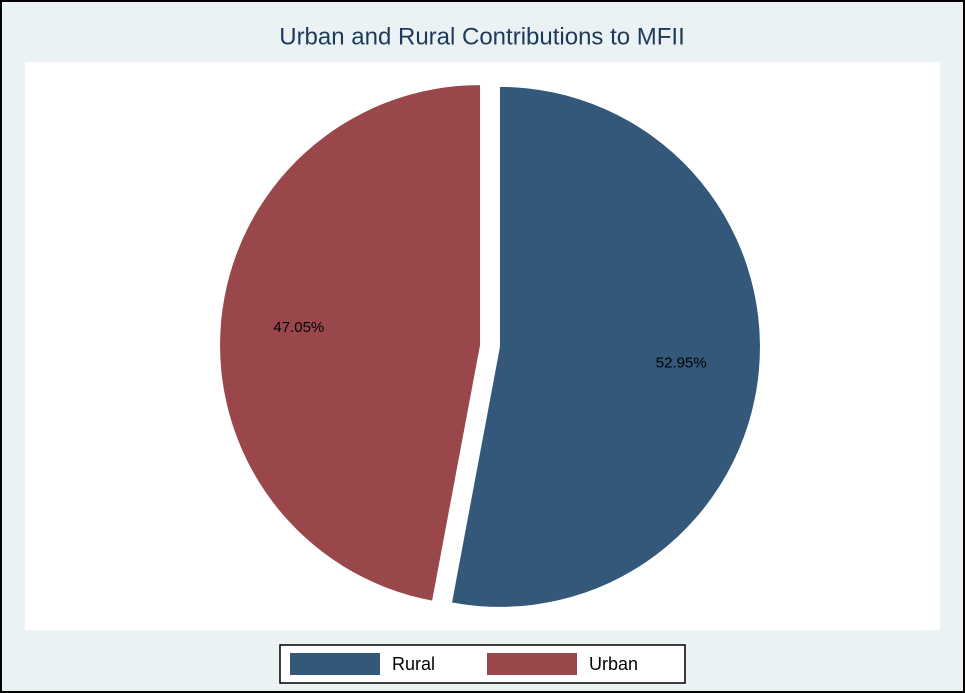  I want to click on slice-label: 47.05%, so click(298, 327).